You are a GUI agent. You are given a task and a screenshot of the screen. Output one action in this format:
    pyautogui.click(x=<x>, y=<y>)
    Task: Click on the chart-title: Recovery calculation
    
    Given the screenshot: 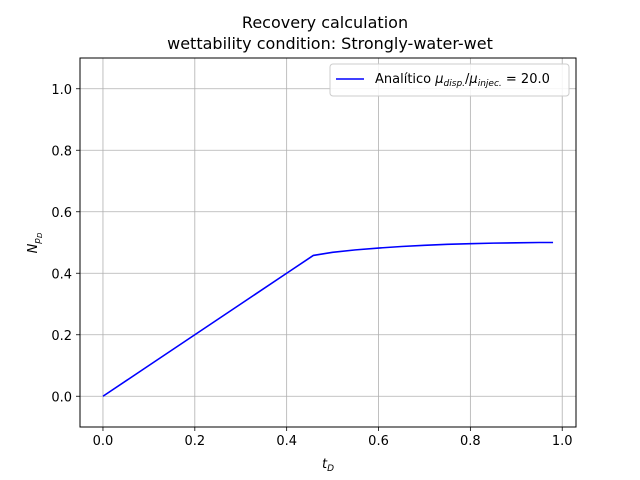 What is the action you would take?
    pyautogui.click(x=325, y=22)
    